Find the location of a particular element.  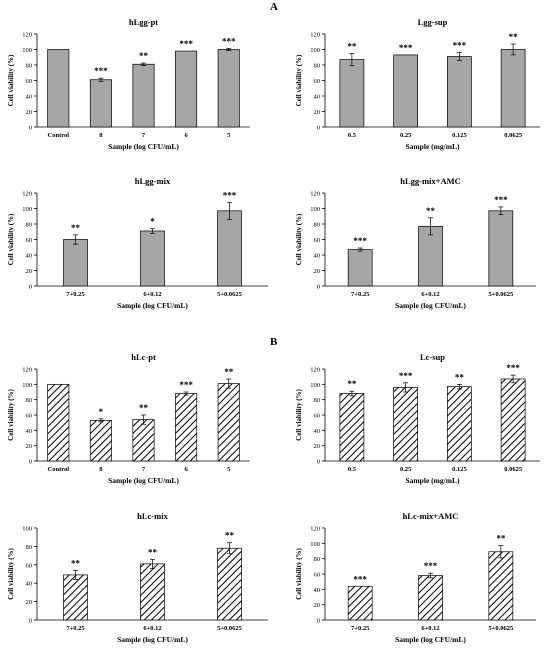

section-label-b: B is located at coordinates (274, 342).